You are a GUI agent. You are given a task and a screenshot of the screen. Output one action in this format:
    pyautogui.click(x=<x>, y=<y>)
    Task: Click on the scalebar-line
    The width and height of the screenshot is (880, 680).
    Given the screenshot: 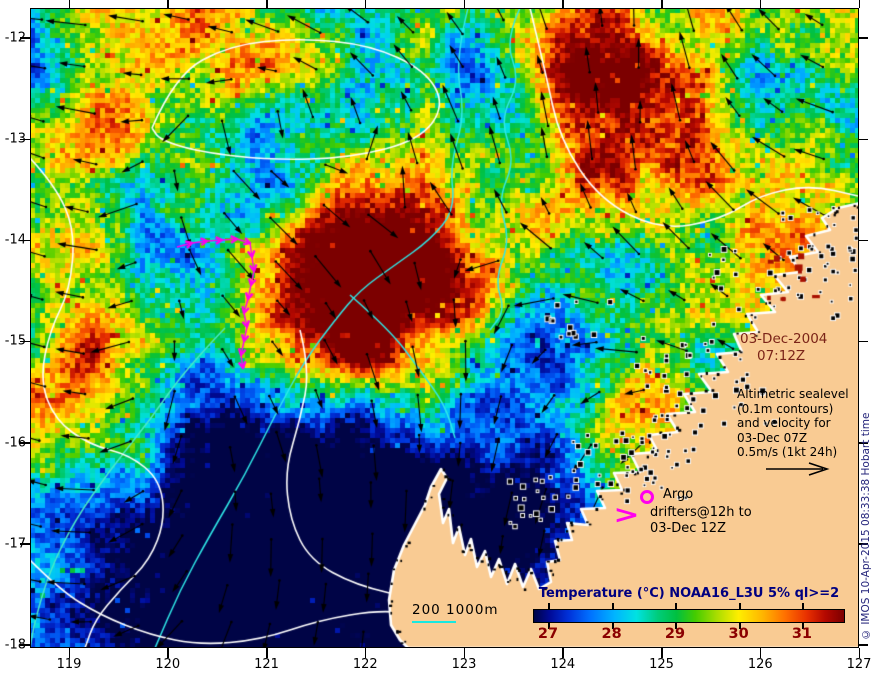 What is the action you would take?
    pyautogui.click(x=434, y=622)
    